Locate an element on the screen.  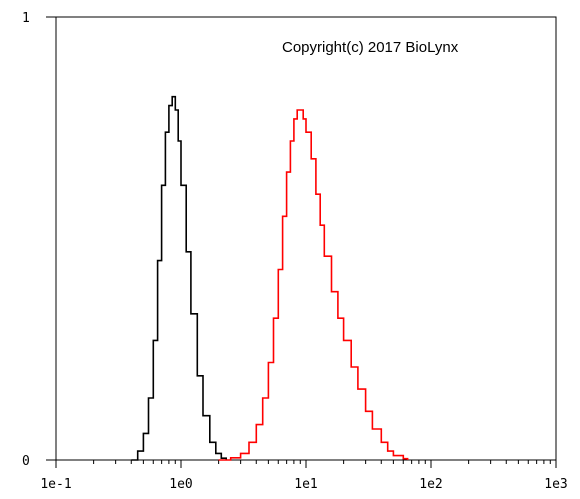
x-tick-label: 1e1 is located at coordinates (305, 484).